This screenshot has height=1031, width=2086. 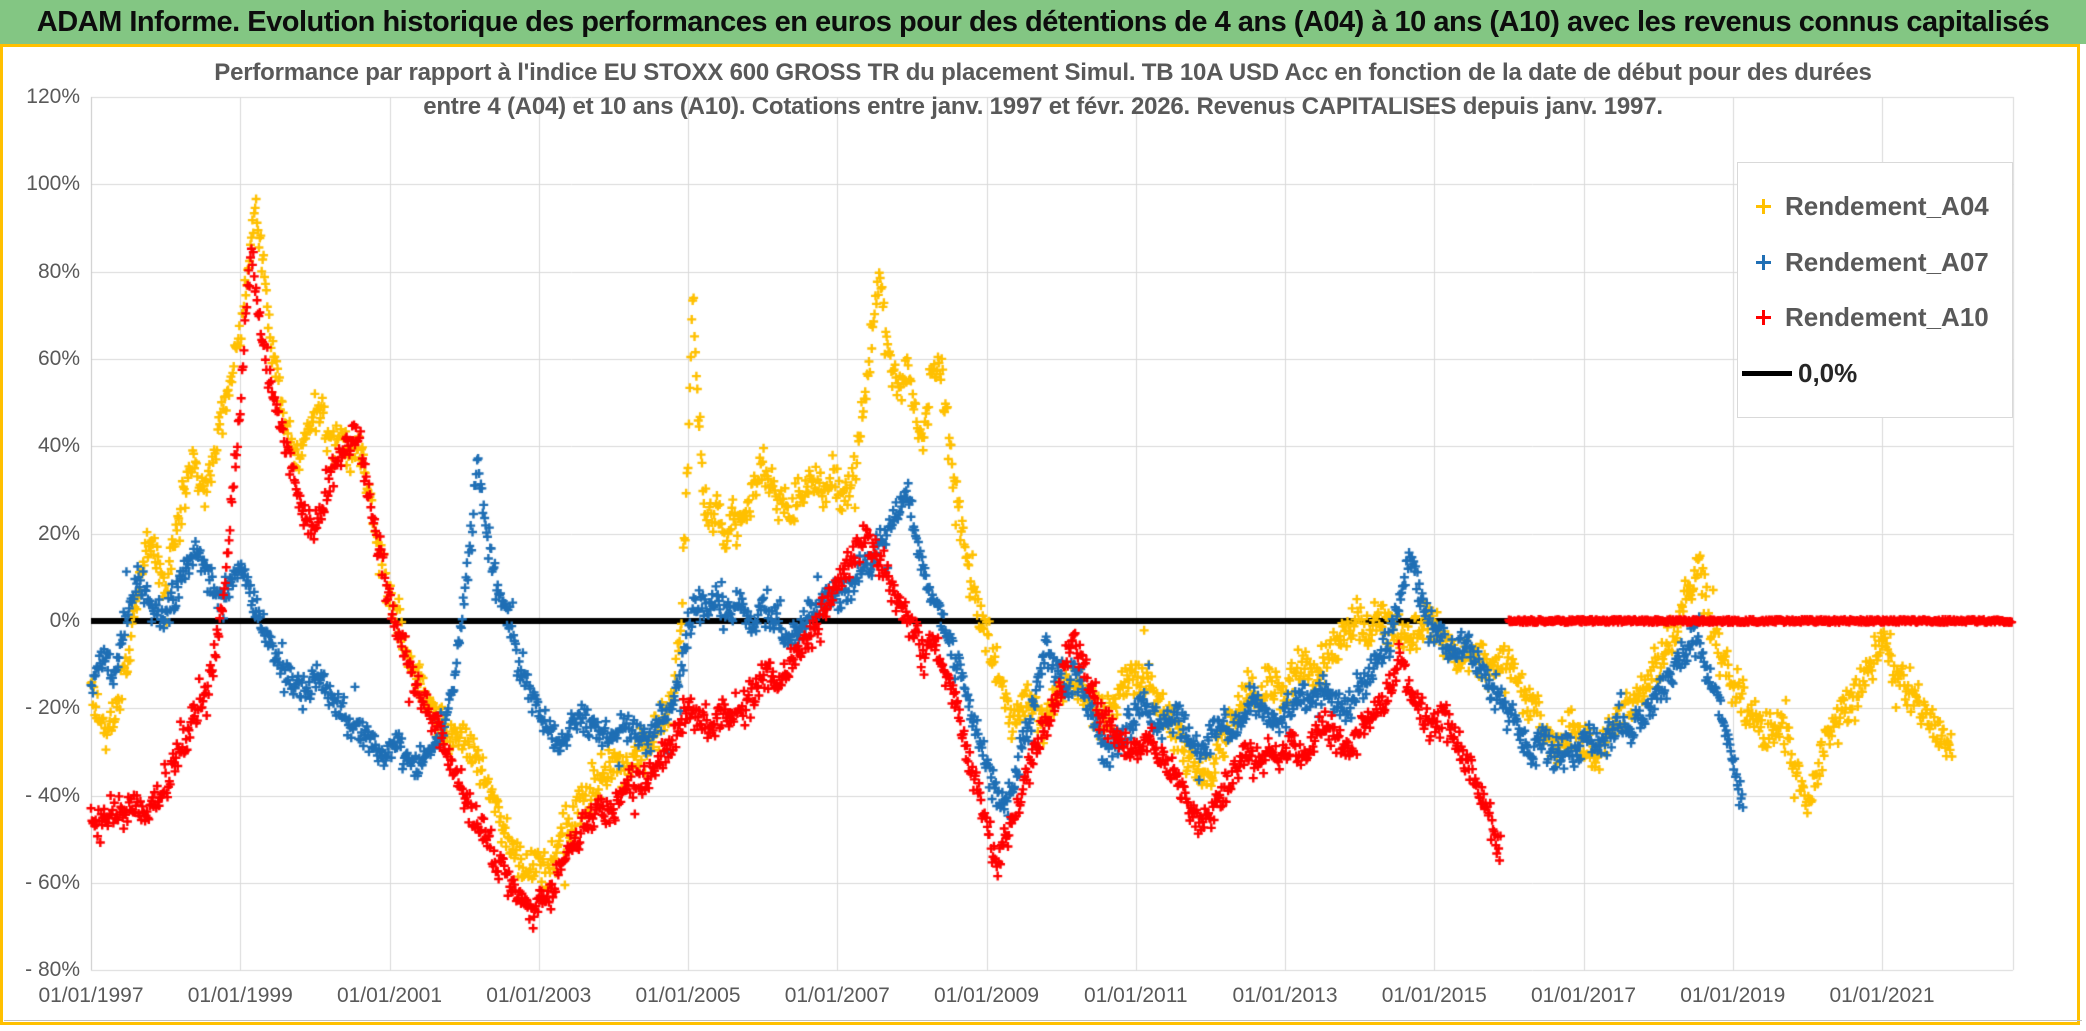 I want to click on x-tick-label: 01/01/2013, so click(x=1285, y=995).